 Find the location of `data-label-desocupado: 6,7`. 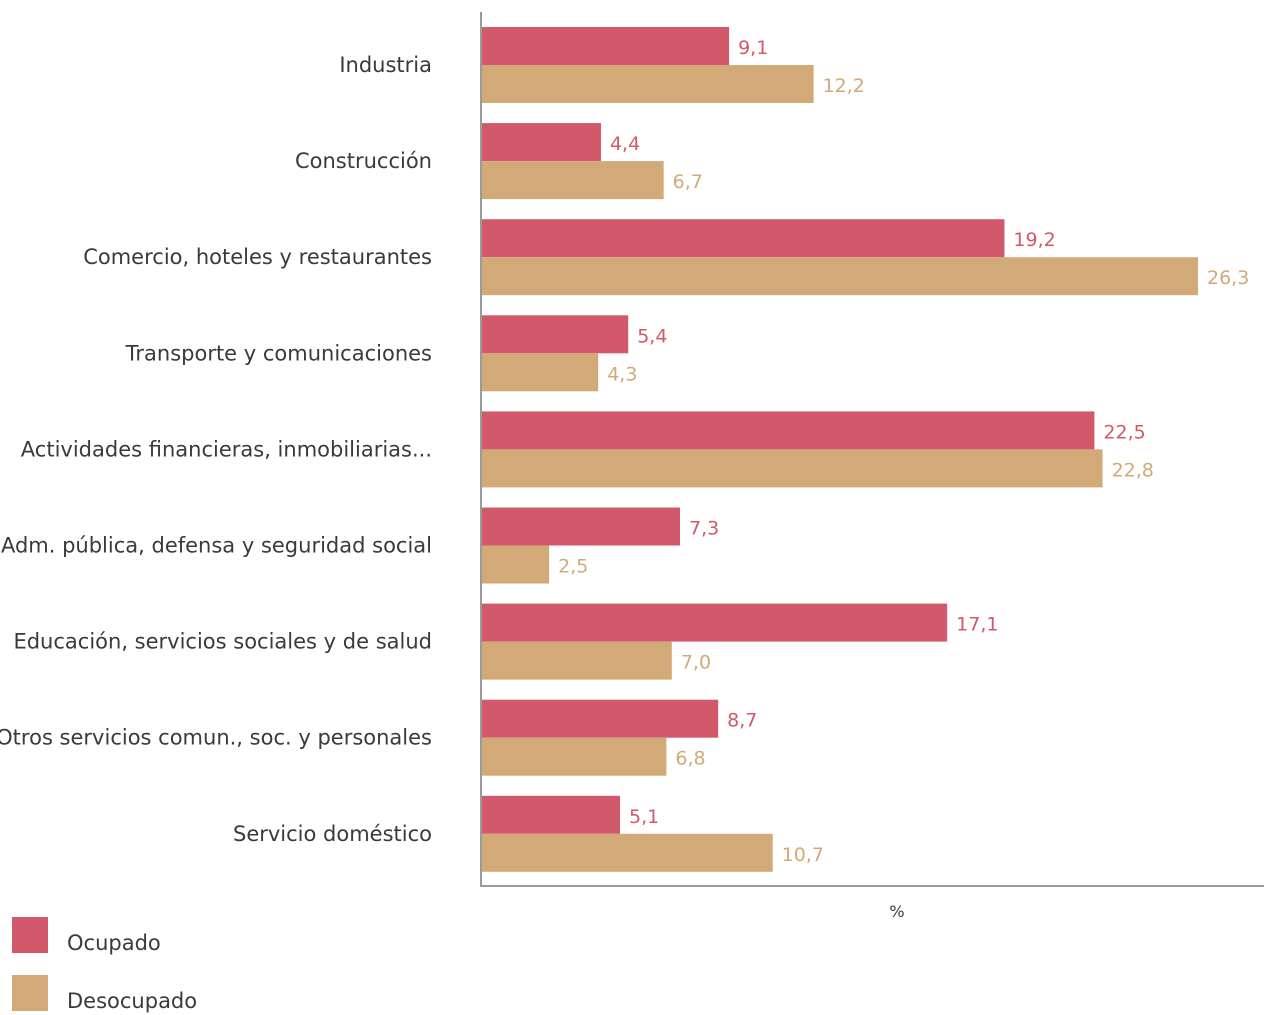

data-label-desocupado: 6,7 is located at coordinates (688, 182).